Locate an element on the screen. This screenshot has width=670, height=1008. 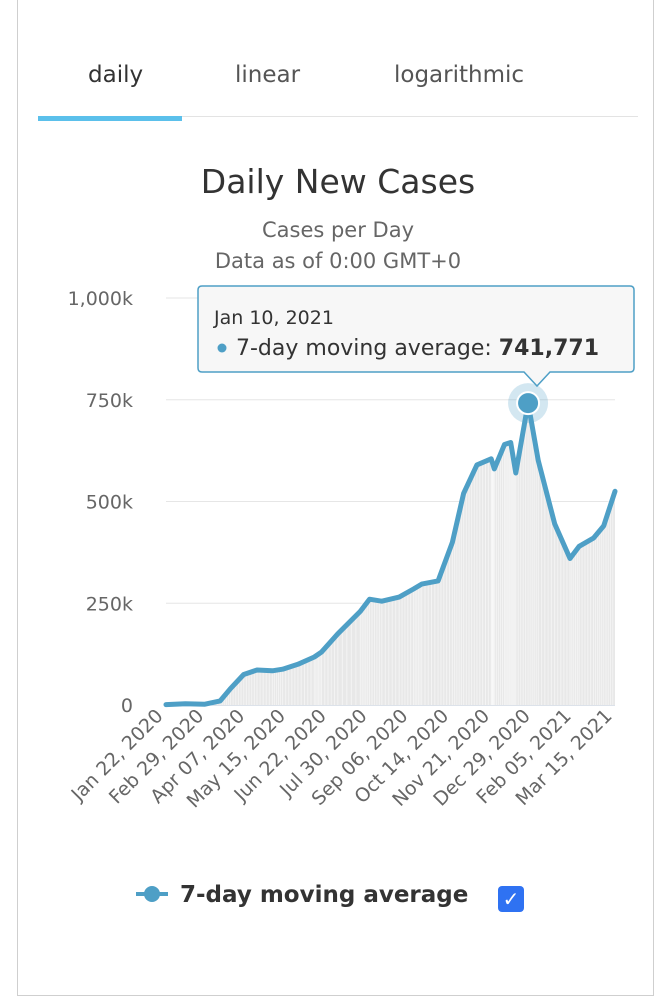
legend-item: 7-day moving average is located at coordinates (302, 895).